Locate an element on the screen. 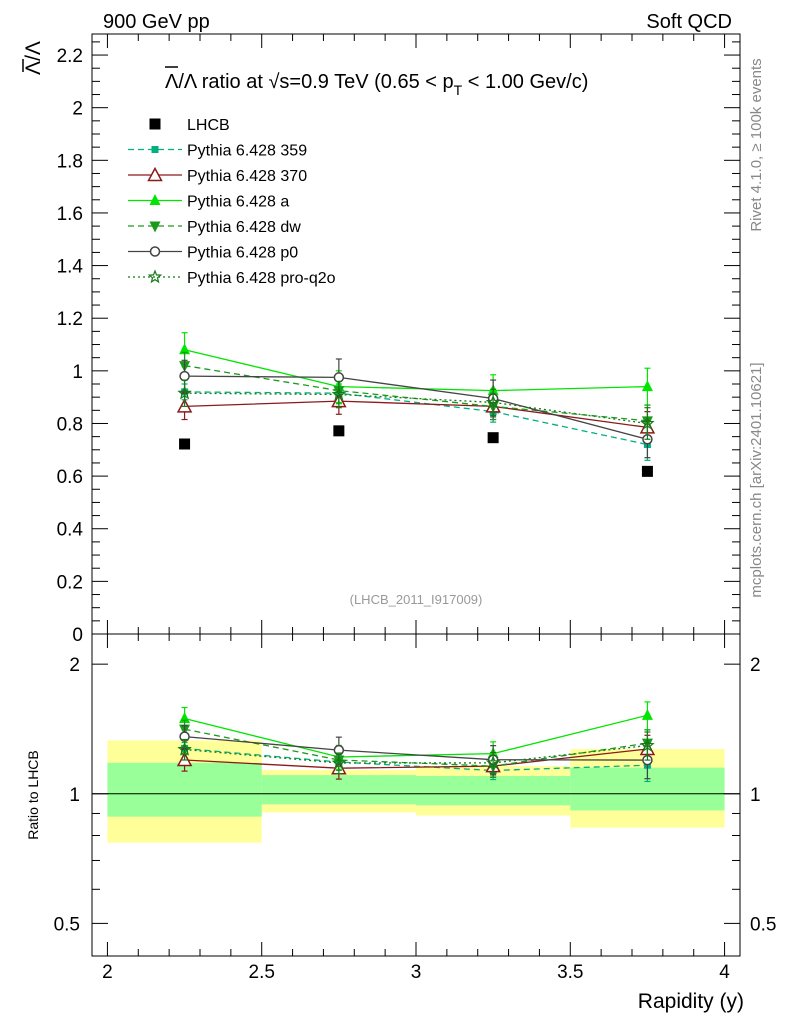  y-tick-label-ratio: 0.5 is located at coordinates (67, 924).